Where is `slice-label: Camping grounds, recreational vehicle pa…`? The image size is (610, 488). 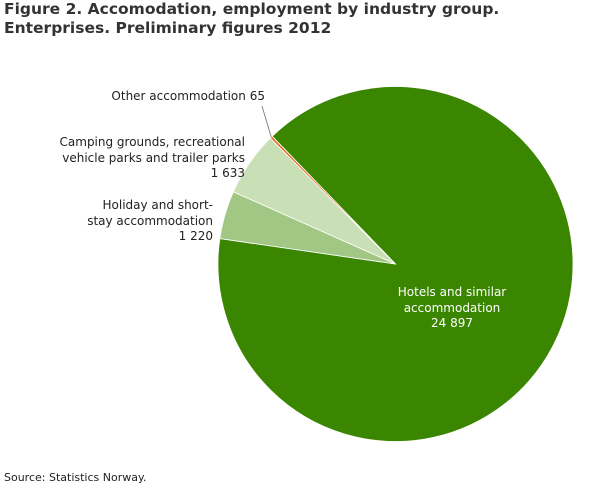 slice-label: Camping grounds, recreational vehicle pa… is located at coordinates (152, 158).